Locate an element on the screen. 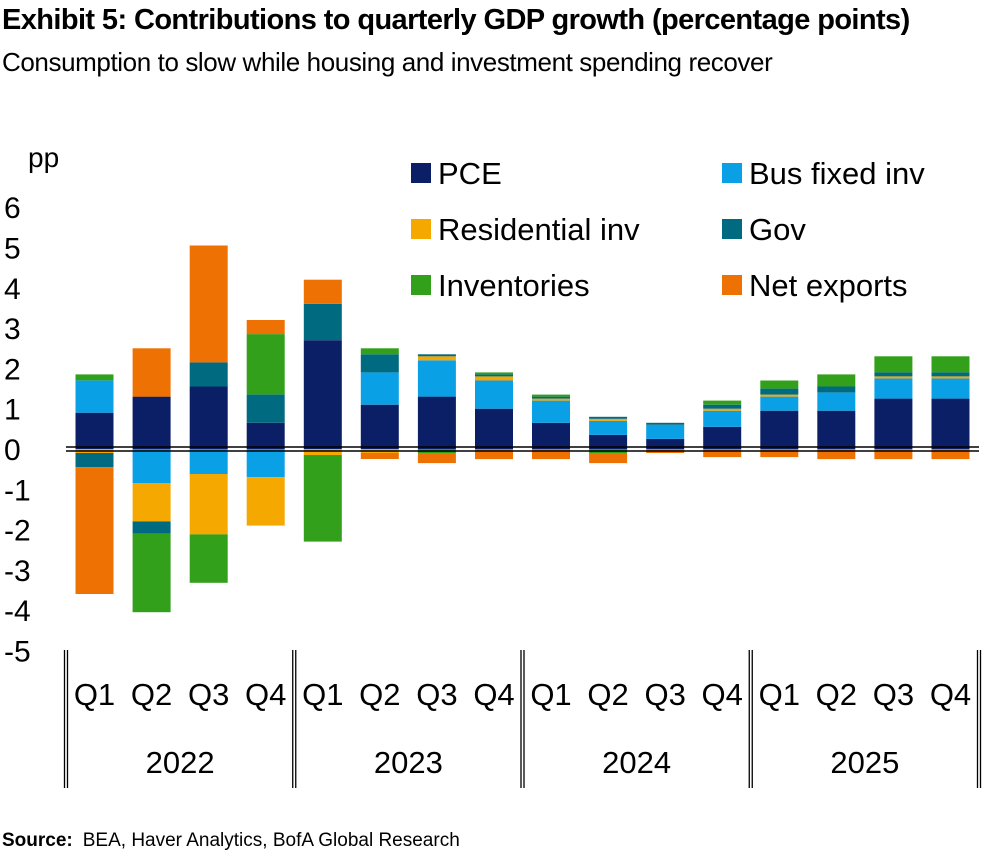 This screenshot has width=998, height=861. legend-label: Bus fixed inv is located at coordinates (837, 173).